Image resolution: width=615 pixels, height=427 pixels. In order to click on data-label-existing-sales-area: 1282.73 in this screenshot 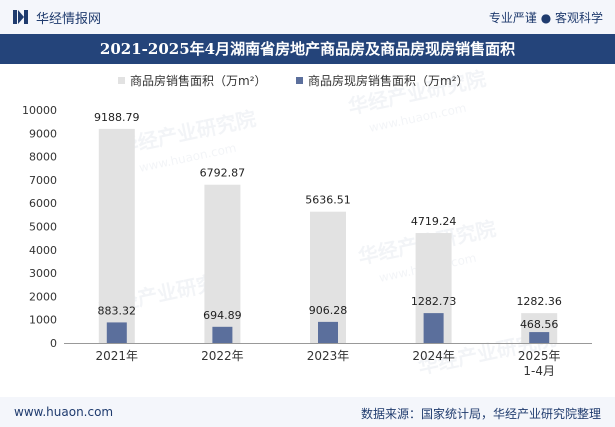, I will do `click(434, 301)`.